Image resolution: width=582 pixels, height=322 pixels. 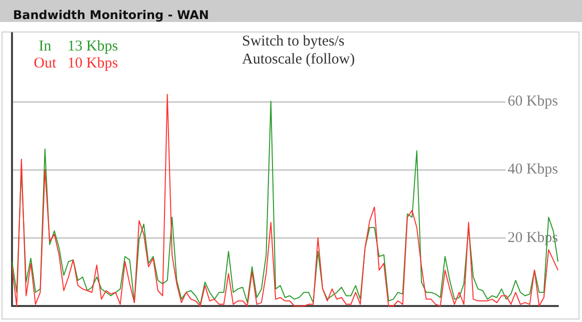 What do you see at coordinates (298, 60) in the screenshot?
I see `annotation: Autoscale (follow)` at bounding box center [298, 60].